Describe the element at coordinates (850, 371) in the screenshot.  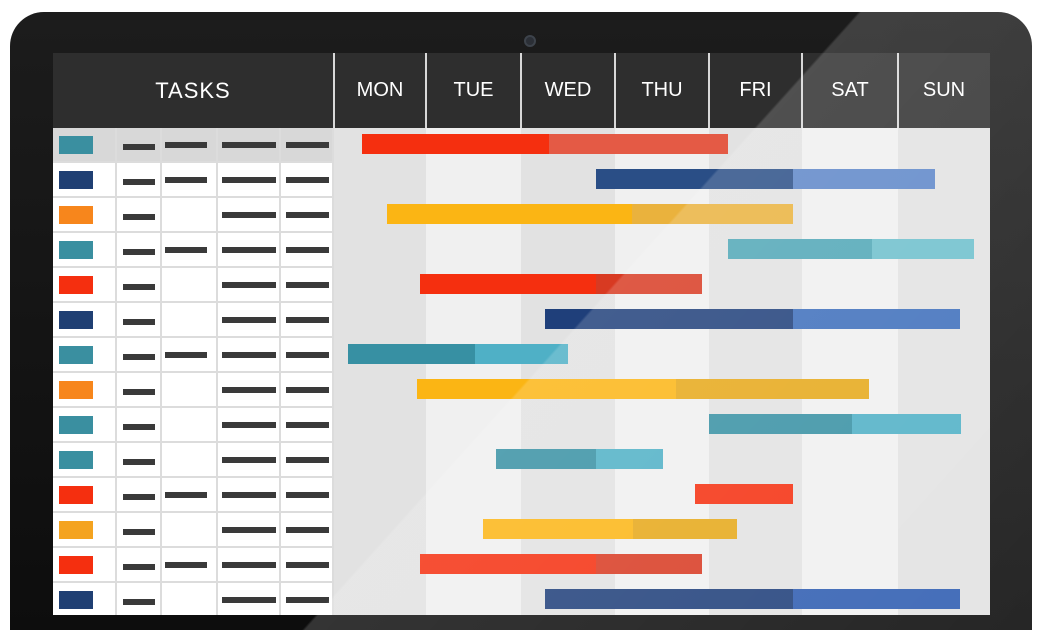
I see `day-column-sat` at that location.